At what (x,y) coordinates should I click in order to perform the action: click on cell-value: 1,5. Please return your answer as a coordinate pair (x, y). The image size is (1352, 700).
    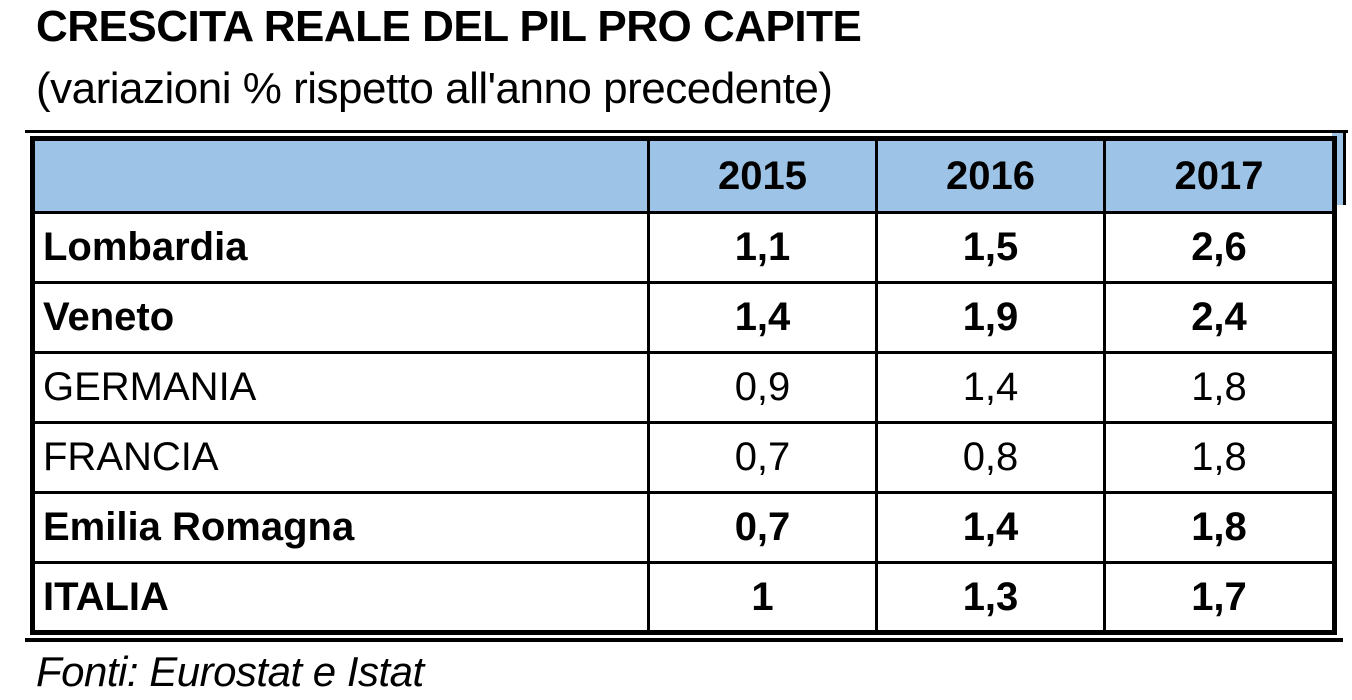
    Looking at the image, I should click on (990, 247).